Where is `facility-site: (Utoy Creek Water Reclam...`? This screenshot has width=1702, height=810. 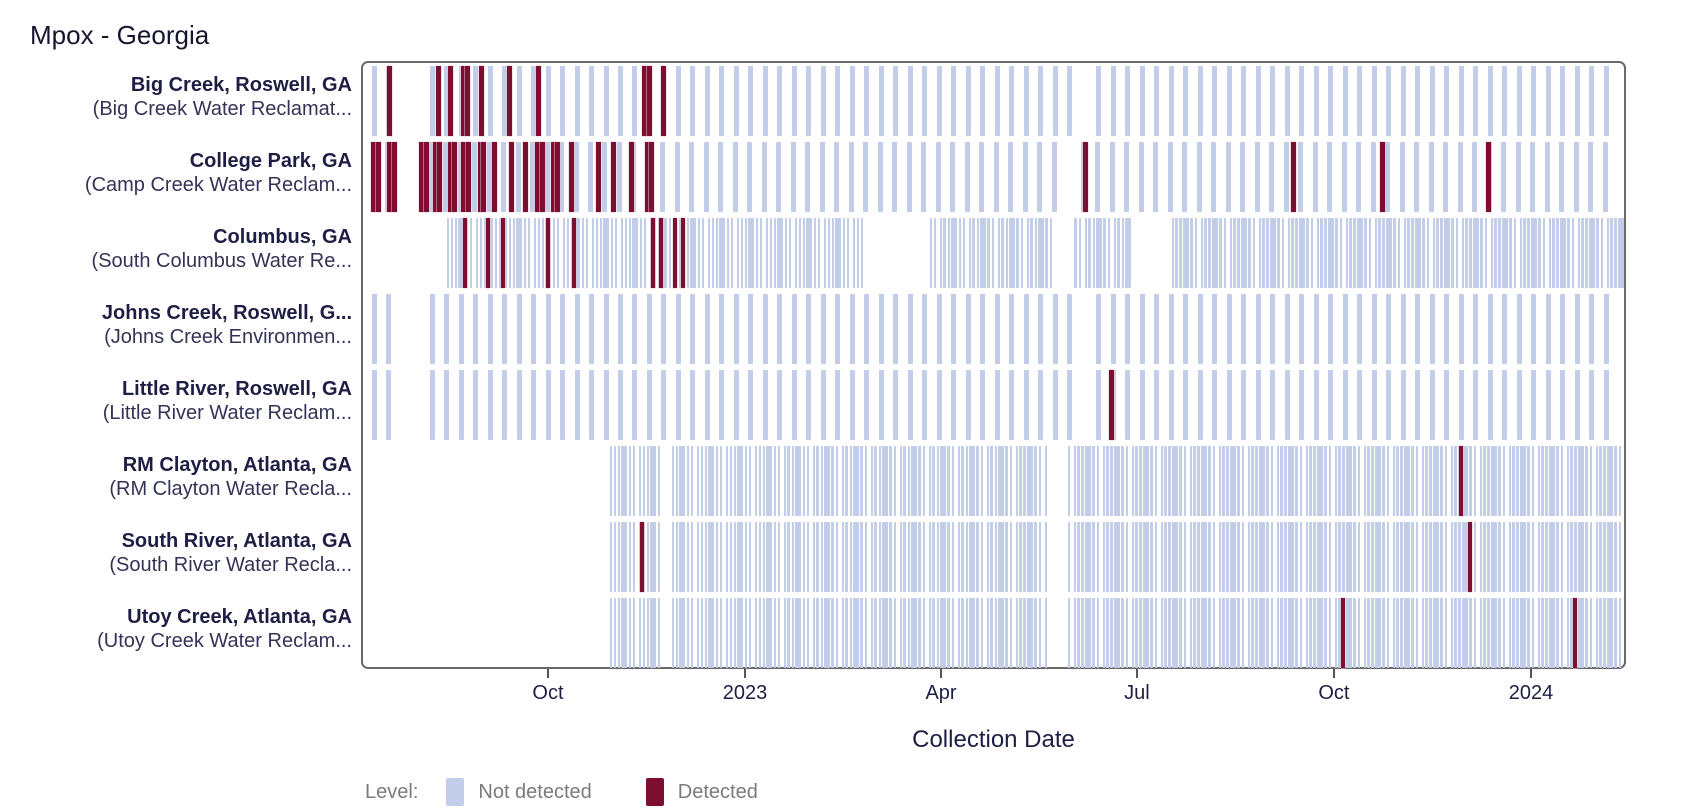
facility-site: (Utoy Creek Water Reclam... is located at coordinates (224, 641).